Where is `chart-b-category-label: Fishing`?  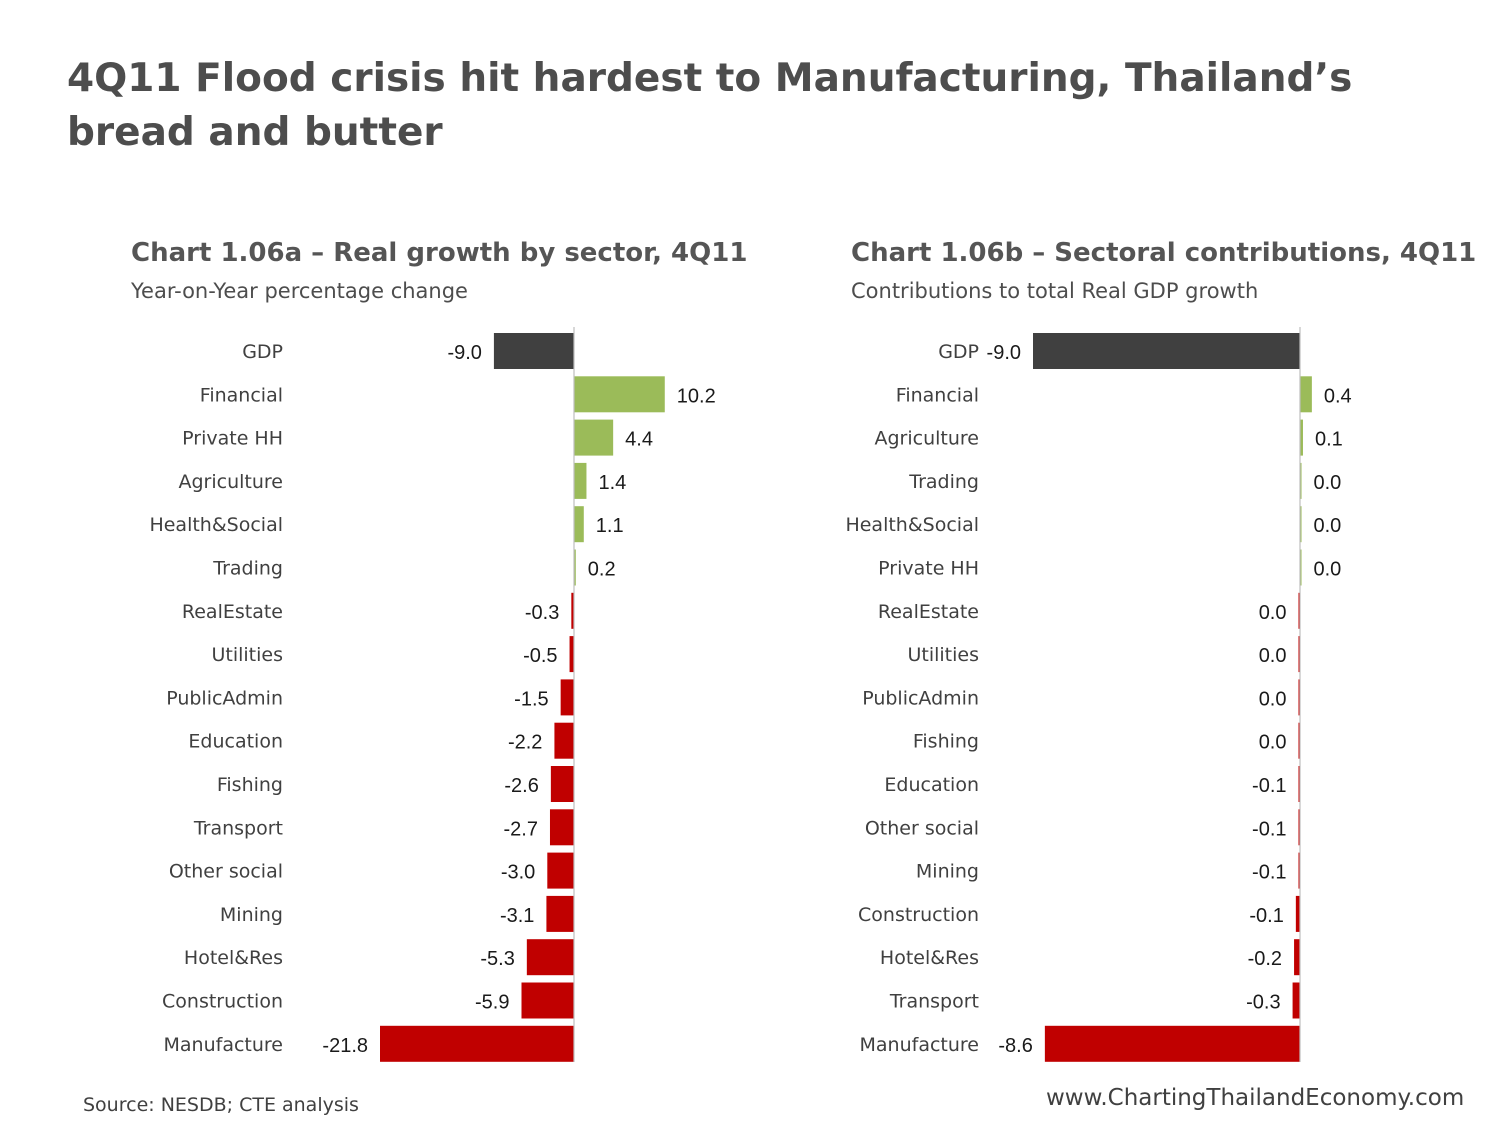
chart-b-category-label: Fishing is located at coordinates (946, 742).